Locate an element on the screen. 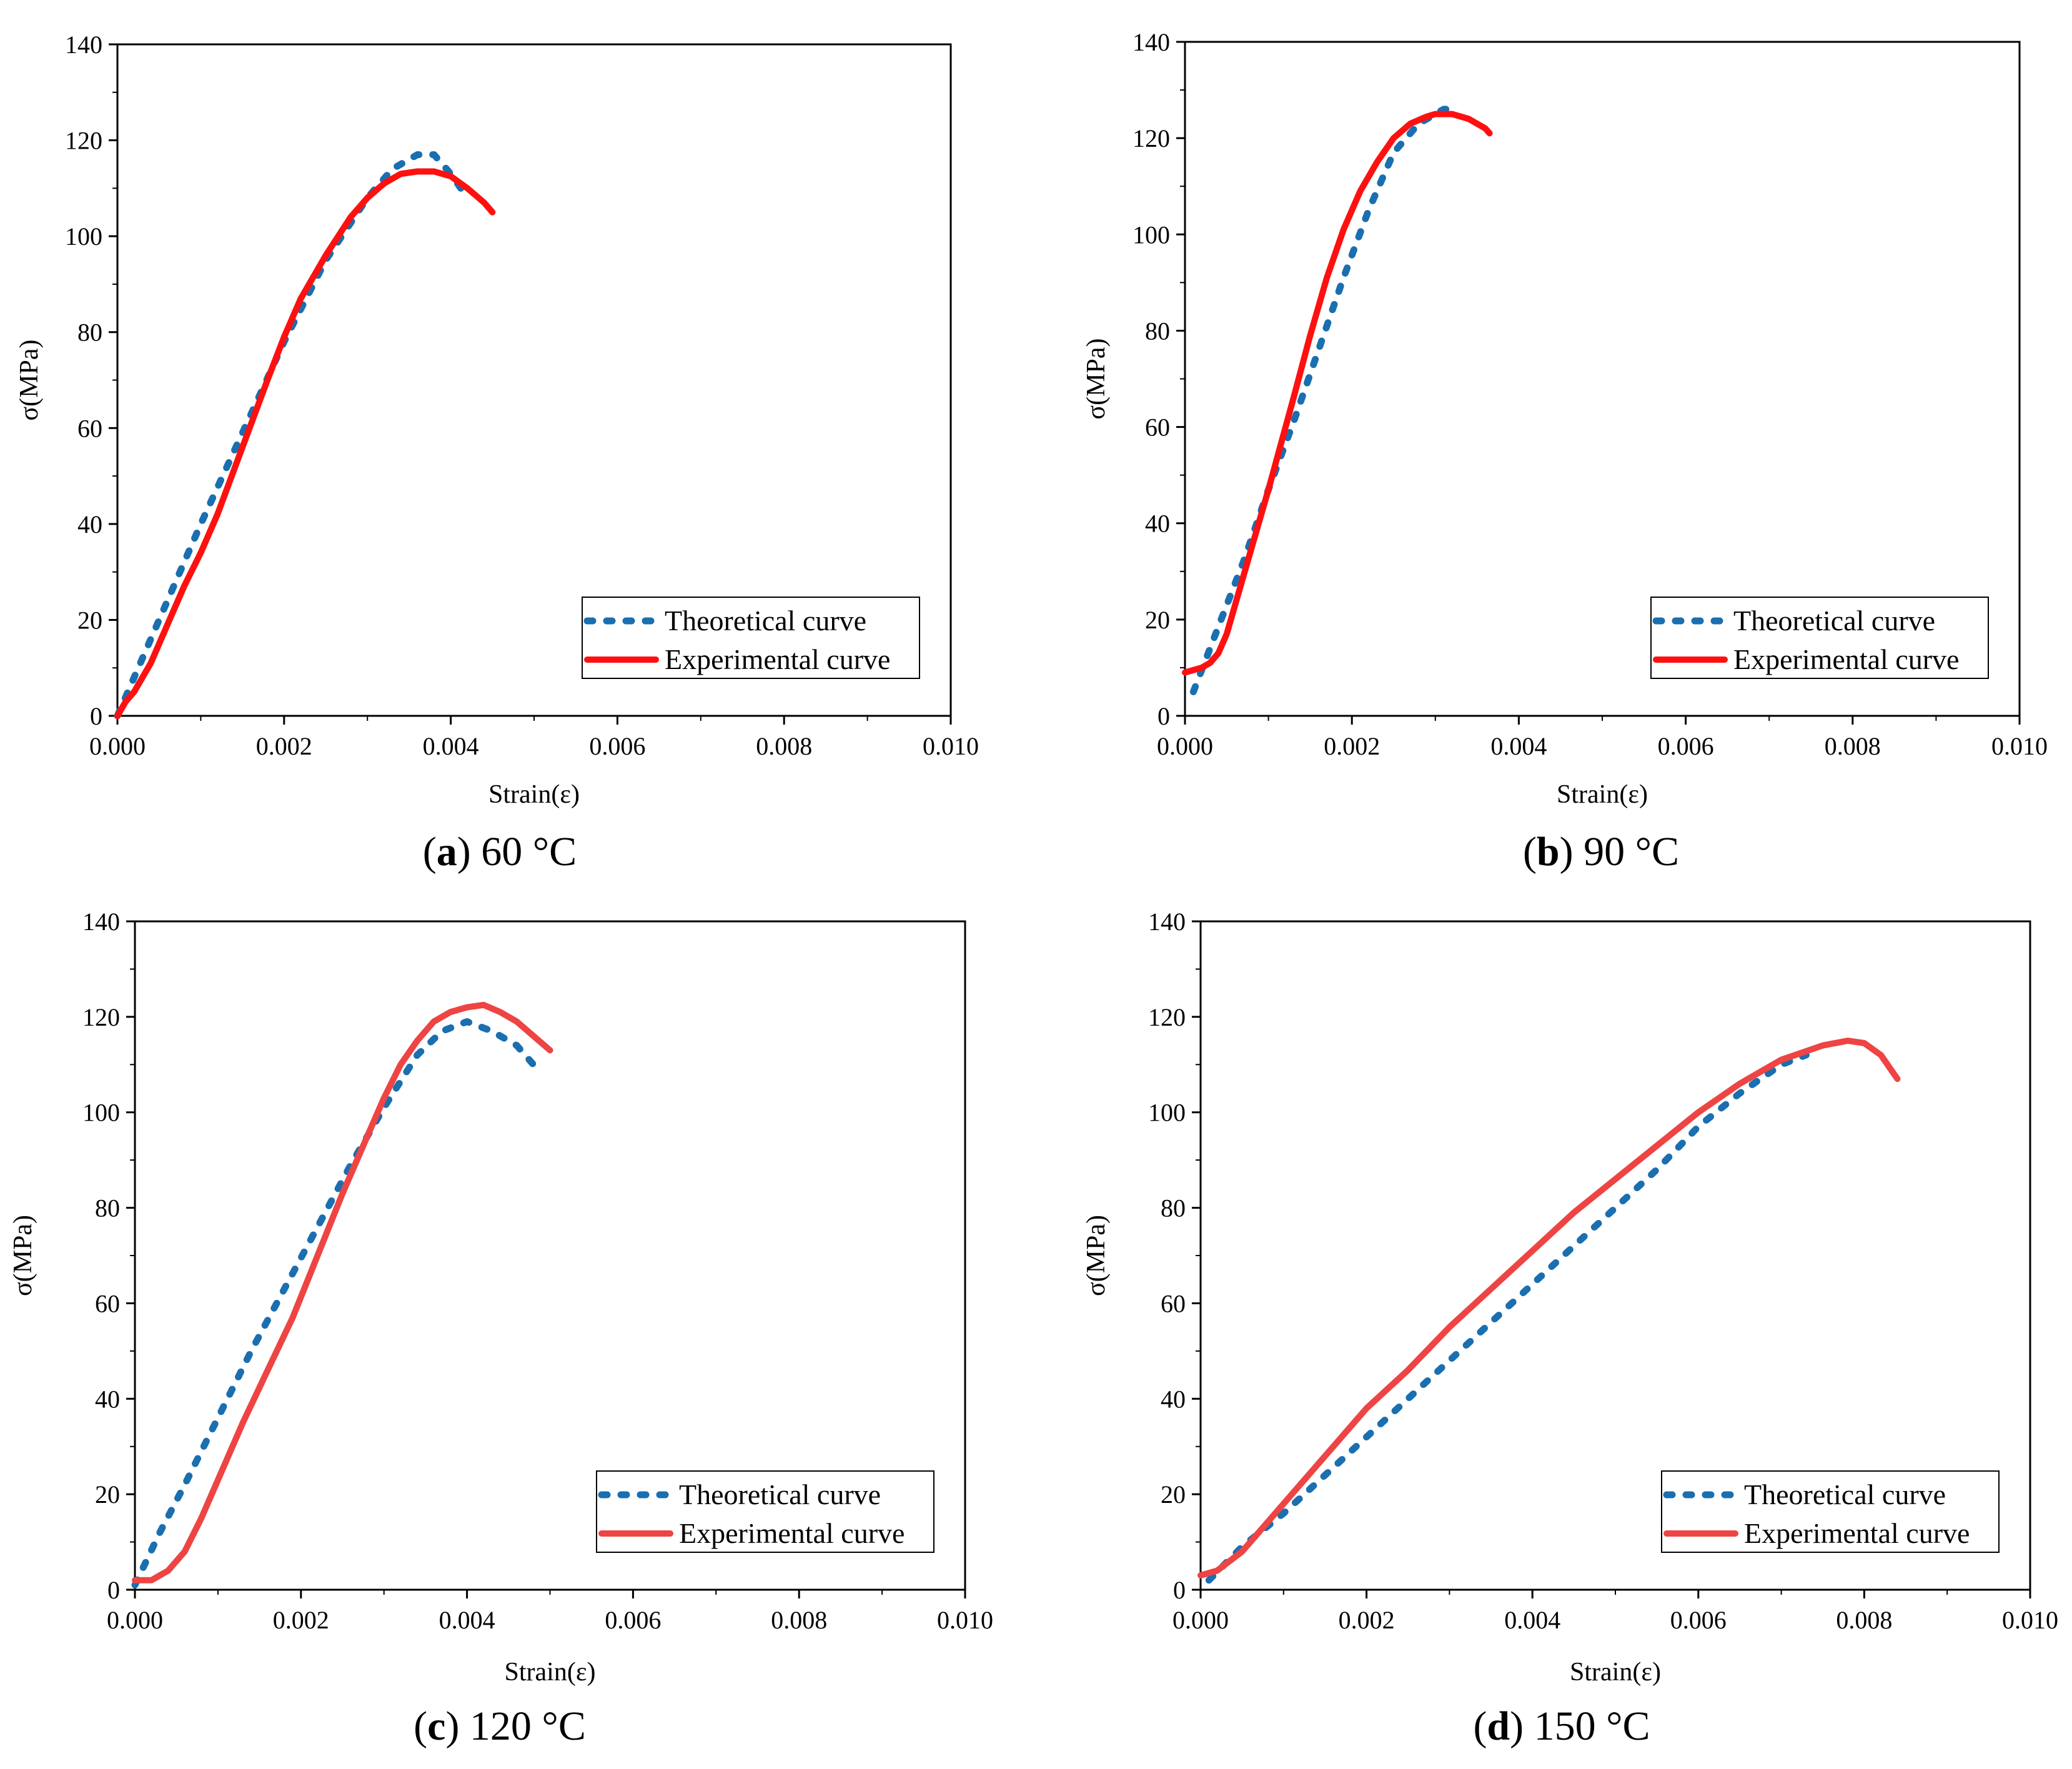  panel-caption: (d) 150 °C is located at coordinates (1562, 1726).